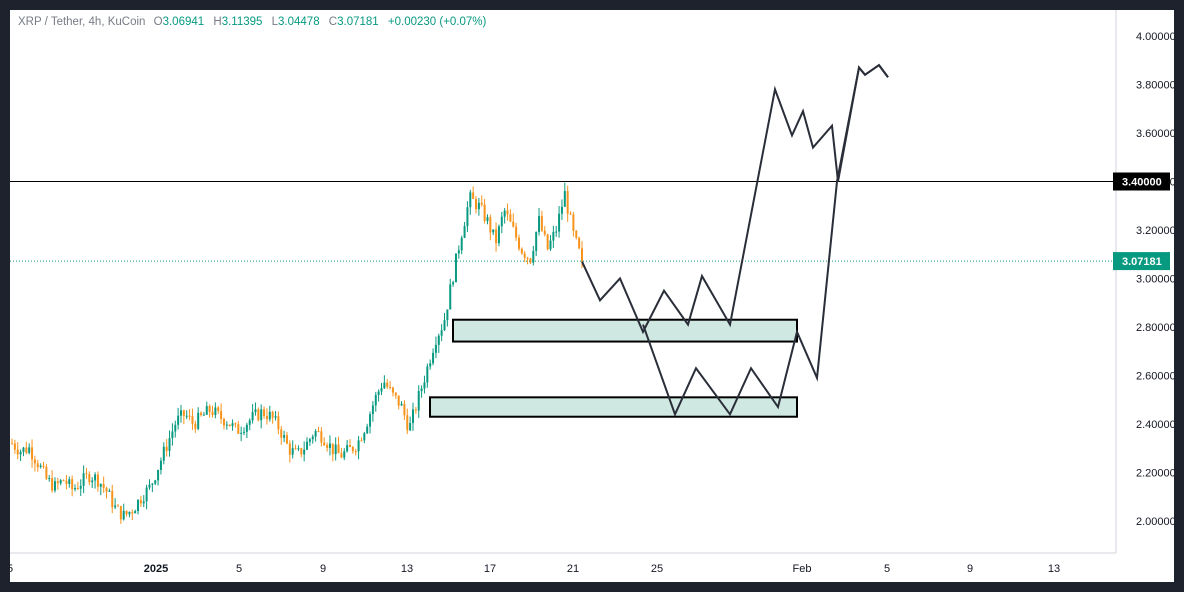 The image size is (1184, 592). Describe the element at coordinates (573, 569) in the screenshot. I see `x-tick-label: 21` at that location.